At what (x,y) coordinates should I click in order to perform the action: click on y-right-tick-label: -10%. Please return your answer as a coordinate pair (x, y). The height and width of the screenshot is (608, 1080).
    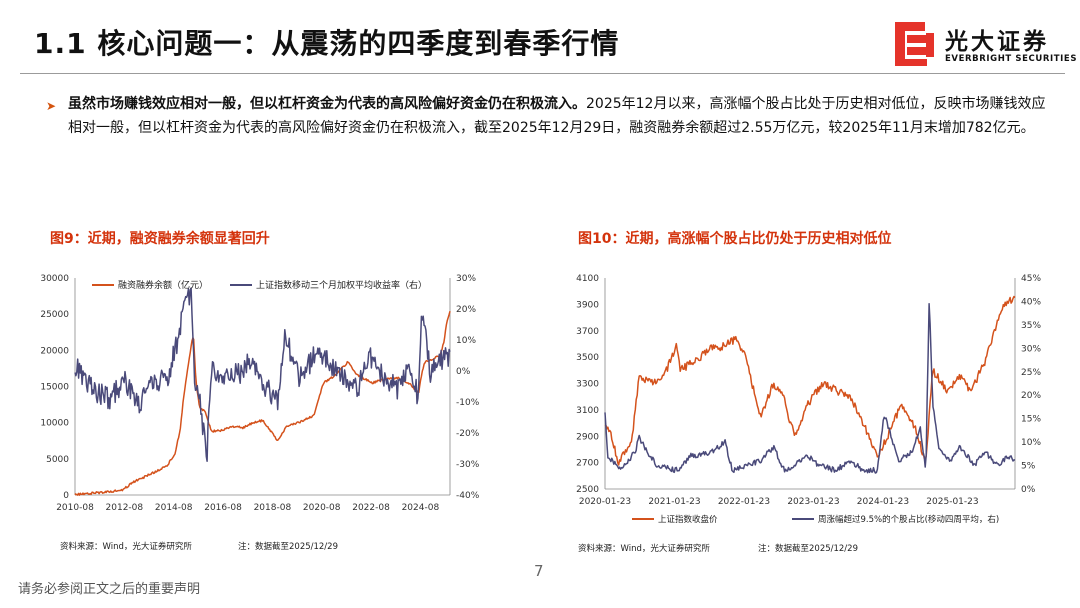
    Looking at the image, I should click on (468, 403).